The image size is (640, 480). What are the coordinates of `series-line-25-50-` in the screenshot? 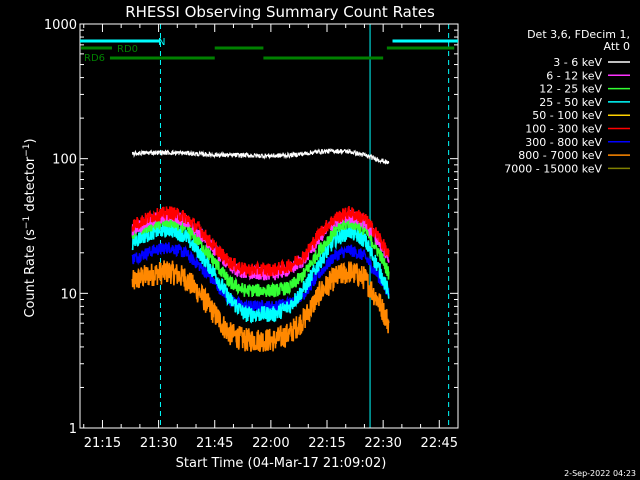 It's located at (260, 271).